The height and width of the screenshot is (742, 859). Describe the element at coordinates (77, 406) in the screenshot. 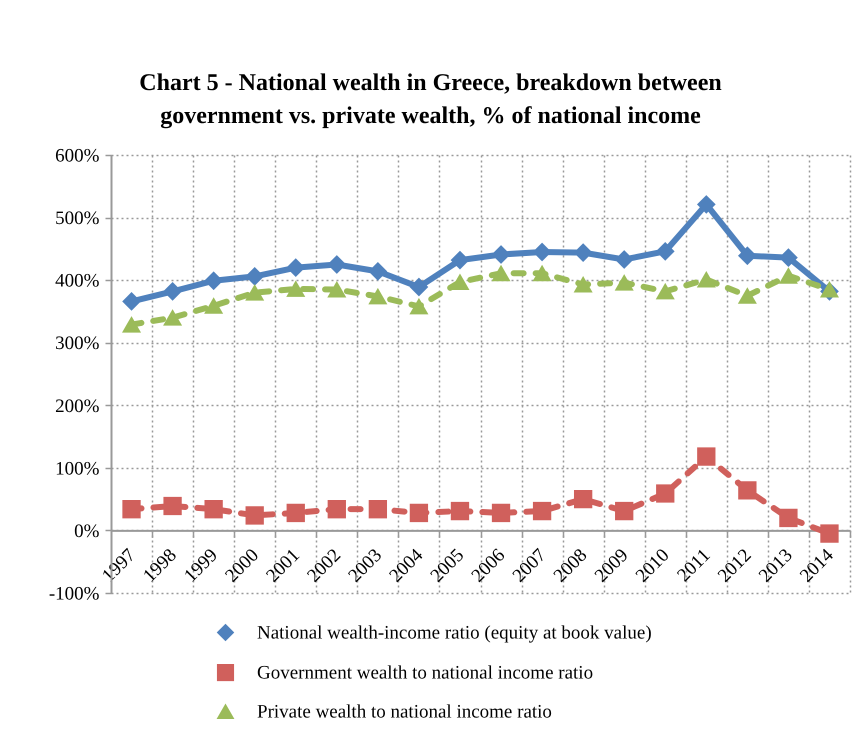

I see `y-tick-label: 200%` at that location.